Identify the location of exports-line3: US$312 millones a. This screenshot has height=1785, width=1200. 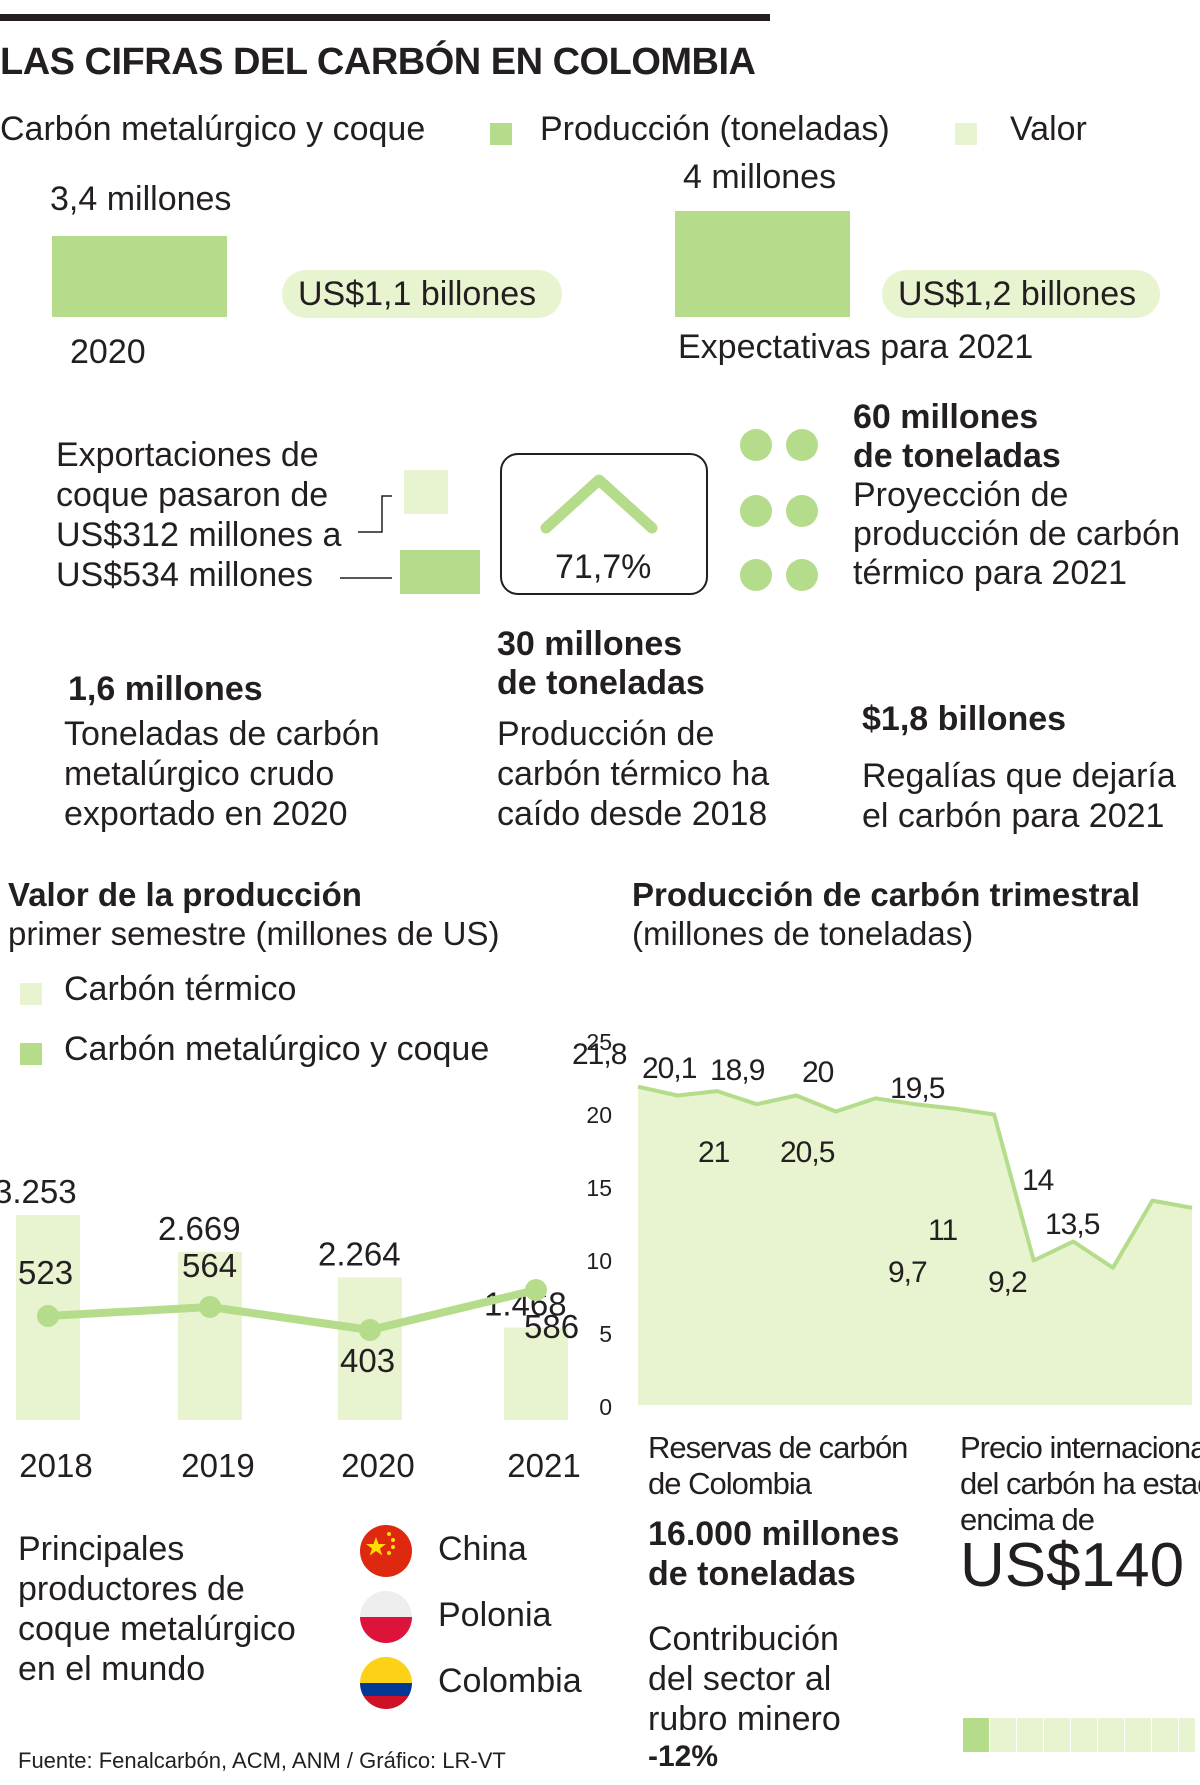
(199, 535).